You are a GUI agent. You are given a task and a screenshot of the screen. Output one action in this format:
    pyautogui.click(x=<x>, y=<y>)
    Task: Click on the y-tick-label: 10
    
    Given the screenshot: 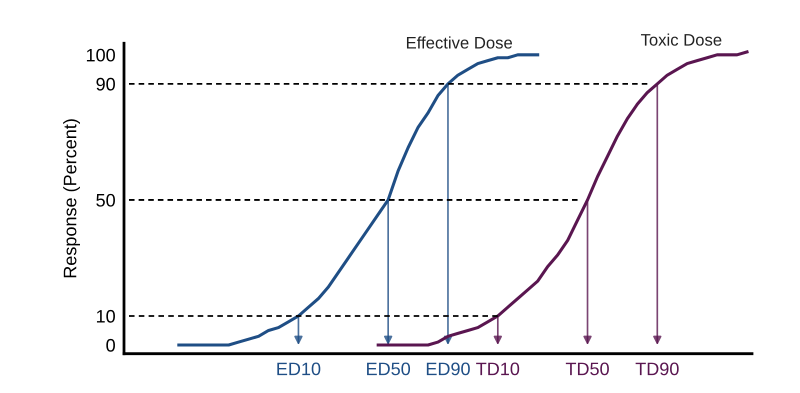 What is the action you would take?
    pyautogui.click(x=105, y=316)
    